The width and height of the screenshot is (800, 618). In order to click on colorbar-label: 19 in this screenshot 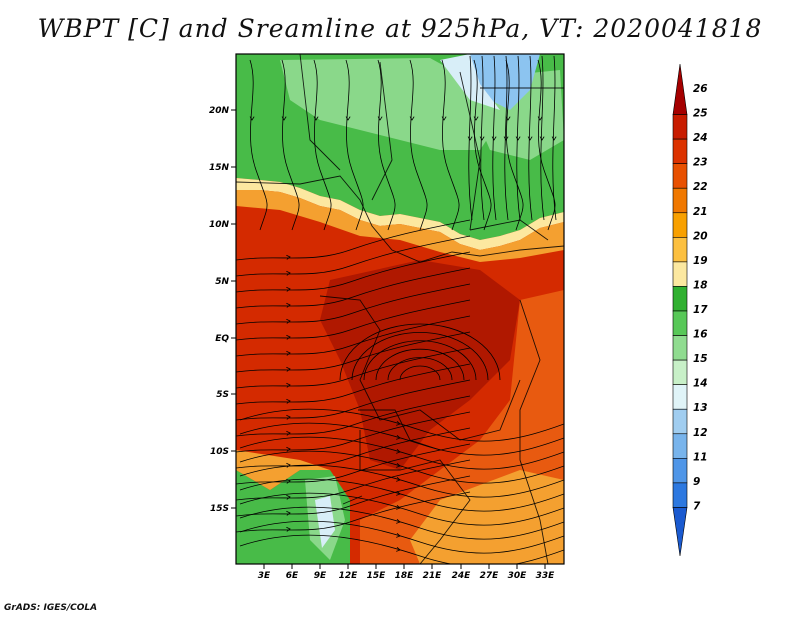, I will do `click(700, 261)`.